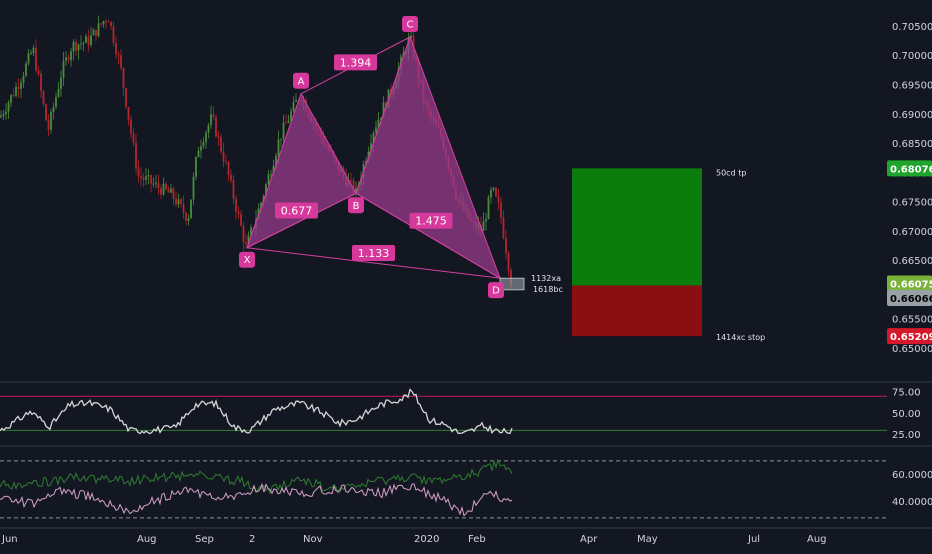 This screenshot has width=932, height=554. I want to click on ratio-label-text: 1.475, so click(431, 221).